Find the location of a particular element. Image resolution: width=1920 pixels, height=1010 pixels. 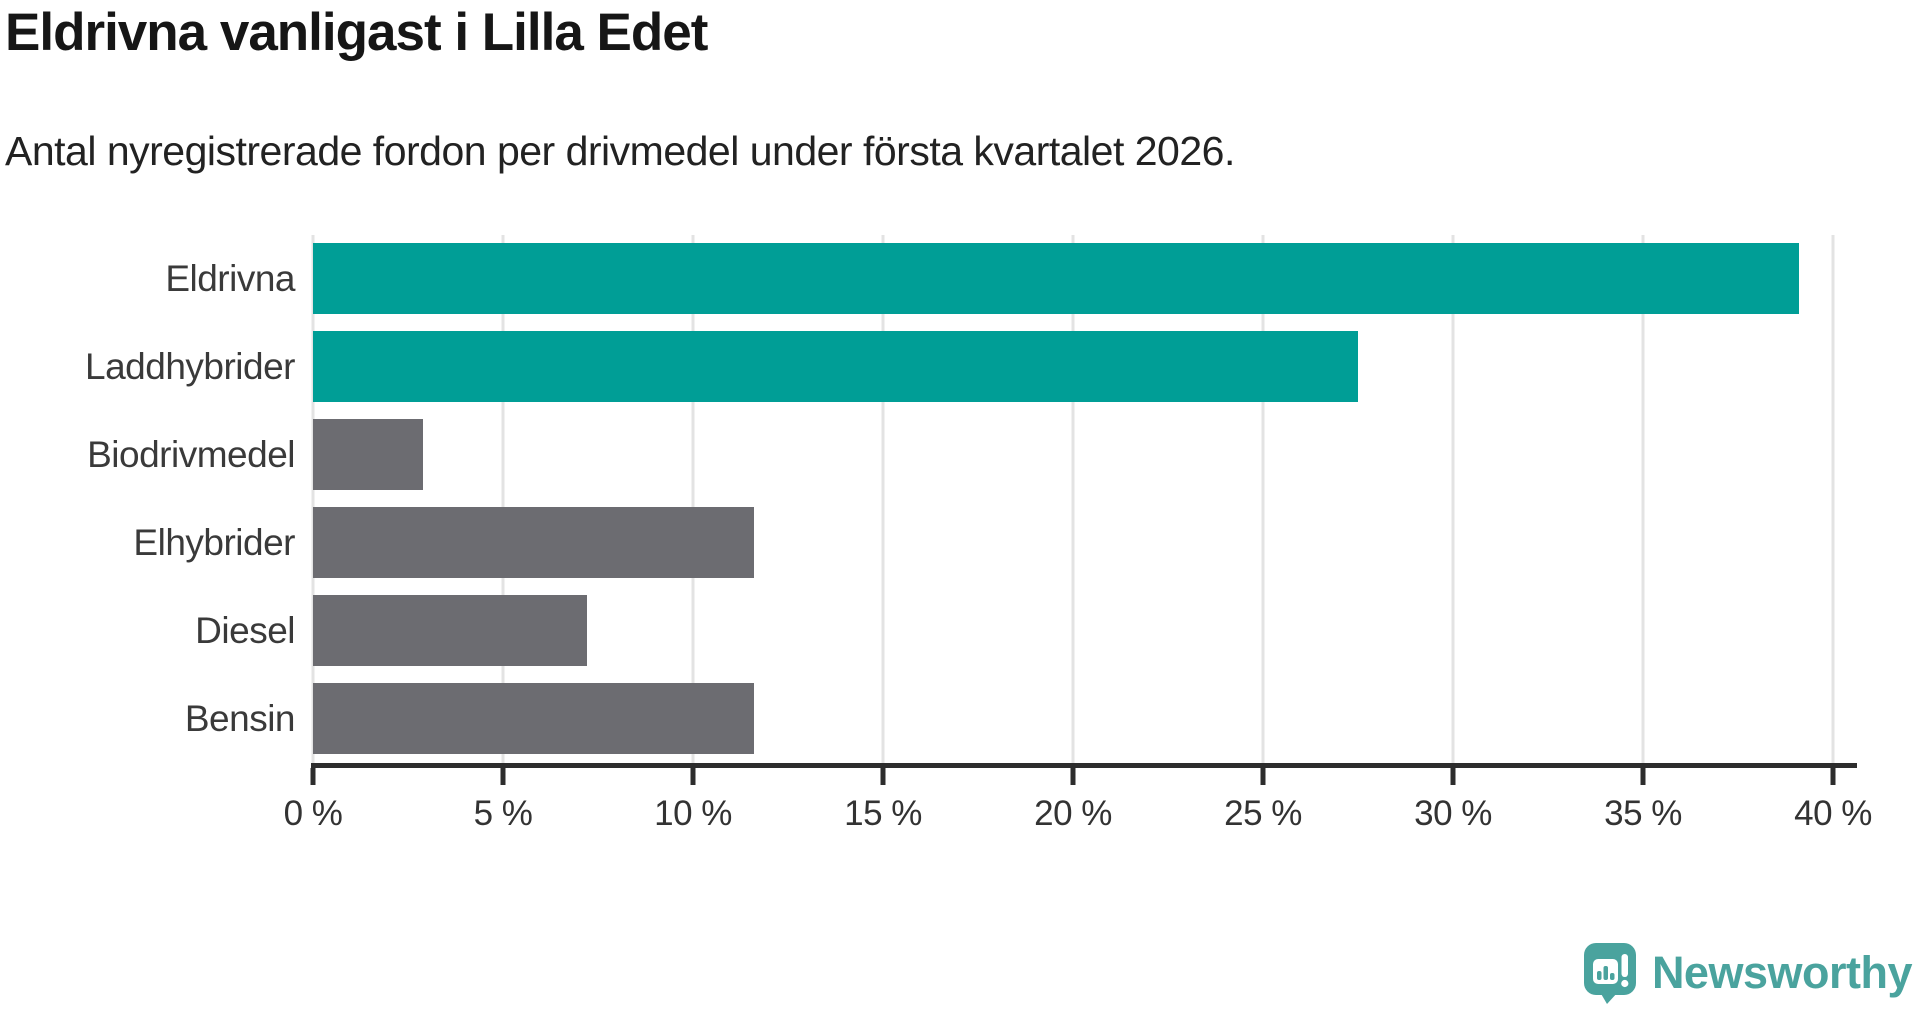

bar-row: Elhybrider is located at coordinates (960, 543).